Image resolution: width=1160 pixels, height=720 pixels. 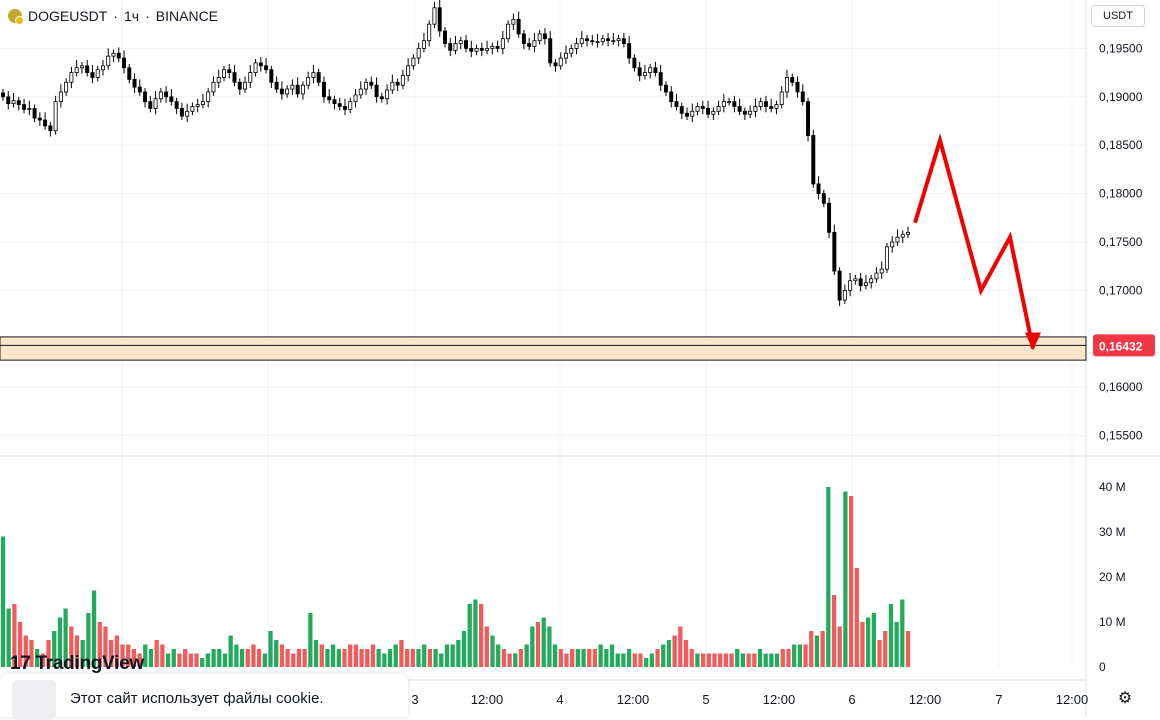 What do you see at coordinates (132, 16) in the screenshot?
I see `interval-label: 1ч` at bounding box center [132, 16].